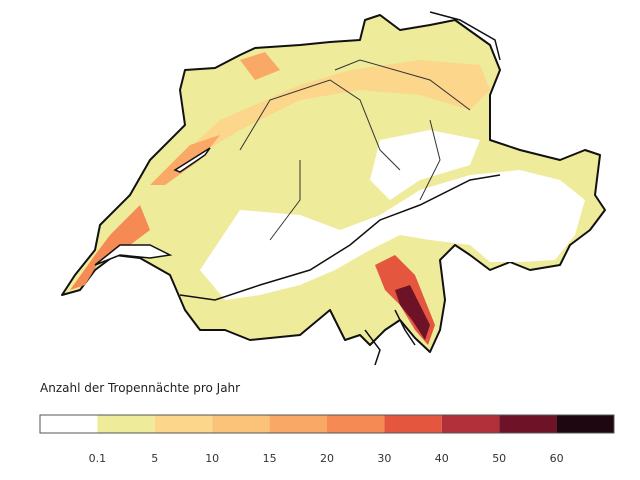 The width and height of the screenshot is (640, 480). Describe the element at coordinates (557, 458) in the screenshot. I see `legend-tick-label: 60` at that location.